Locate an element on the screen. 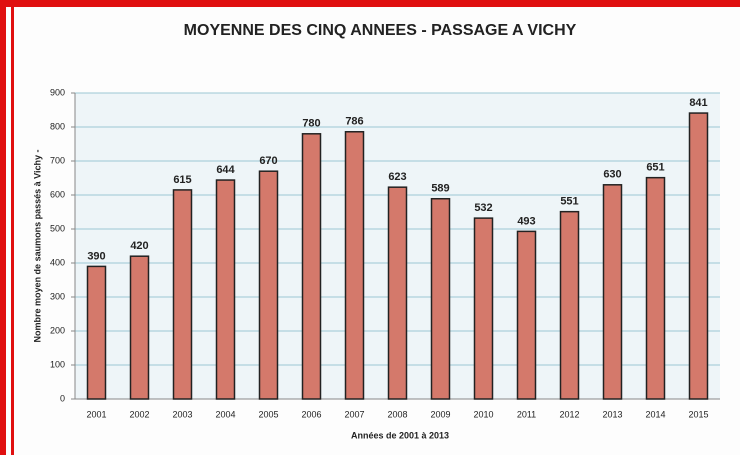 The width and height of the screenshot is (740, 455). y-tick-label: 100 is located at coordinates (57, 364).